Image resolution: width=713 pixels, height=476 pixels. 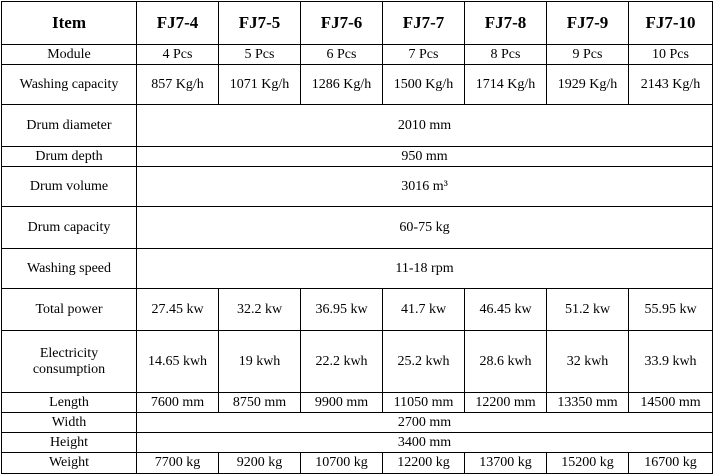 I want to click on table-row: Drum capacity 60-75 kg, so click(x=357, y=227).